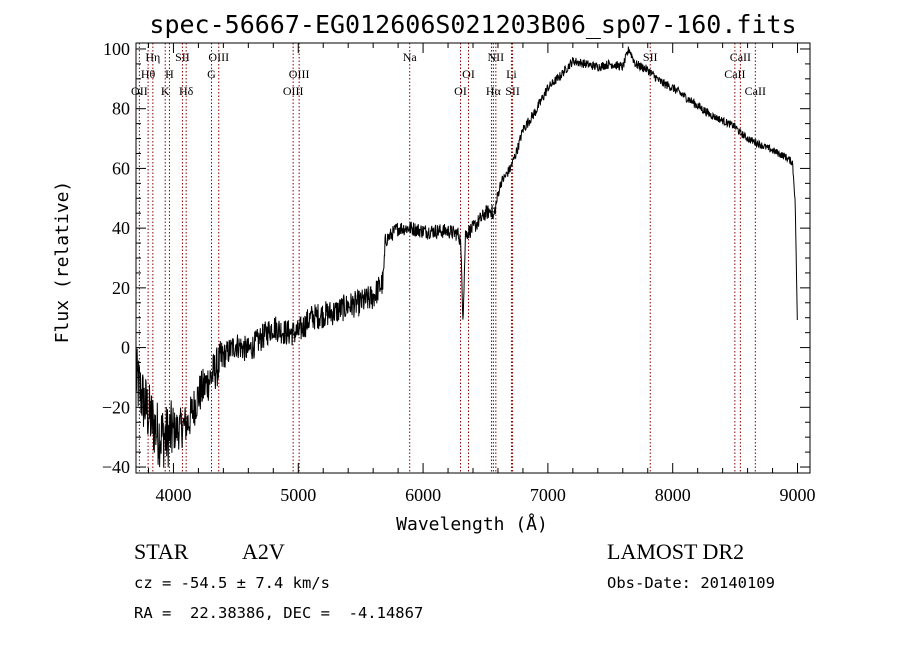 The width and height of the screenshot is (900, 649). Describe the element at coordinates (121, 288) in the screenshot. I see `y-tick-label: 20` at that location.